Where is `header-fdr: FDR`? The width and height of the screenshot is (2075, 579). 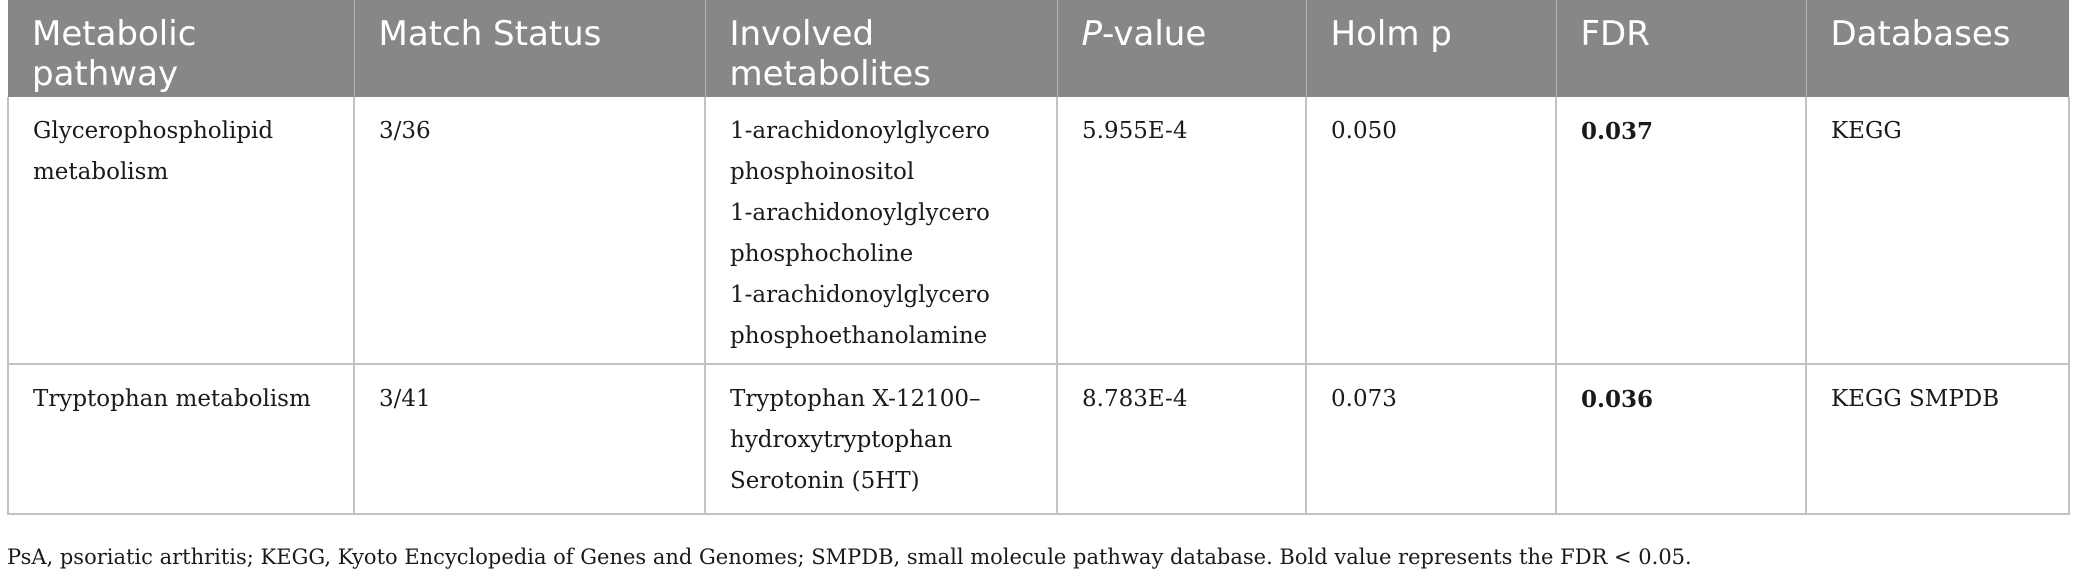 header-fdr: FDR is located at coordinates (1681, 48).